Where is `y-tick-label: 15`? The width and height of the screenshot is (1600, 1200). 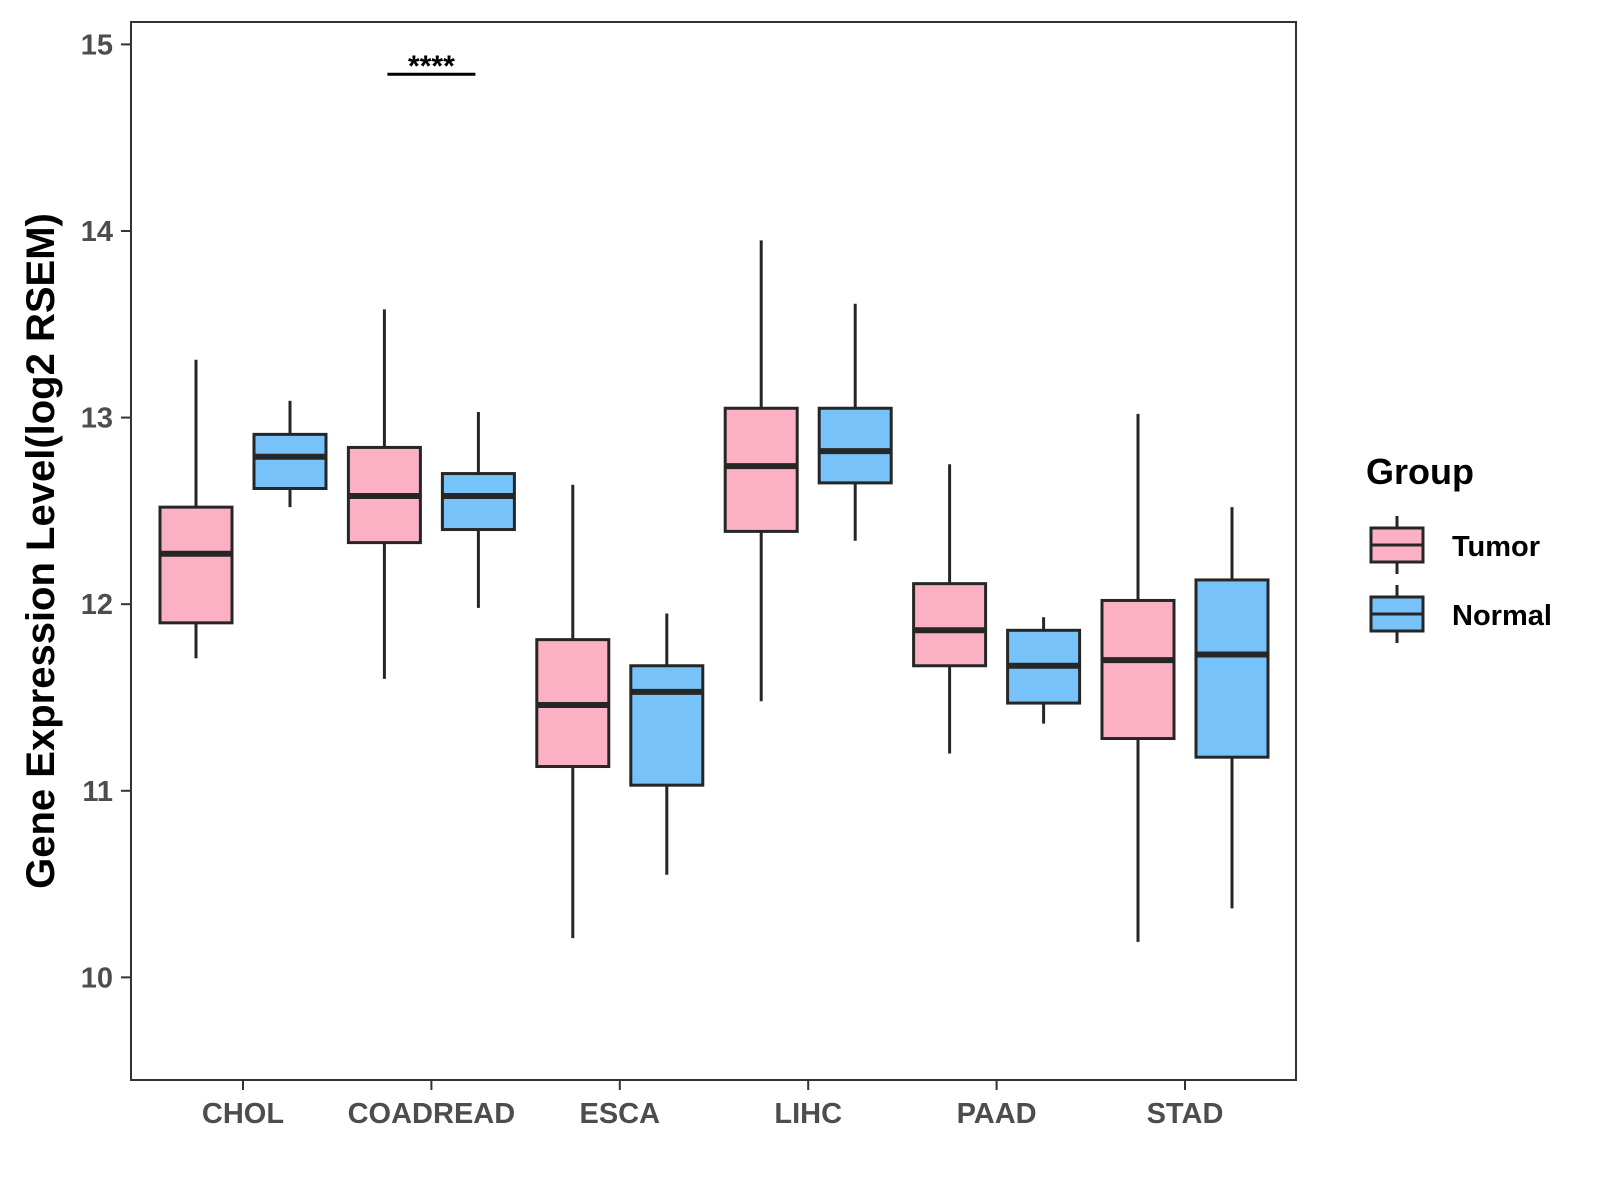
y-tick-label: 15 is located at coordinates (97, 45).